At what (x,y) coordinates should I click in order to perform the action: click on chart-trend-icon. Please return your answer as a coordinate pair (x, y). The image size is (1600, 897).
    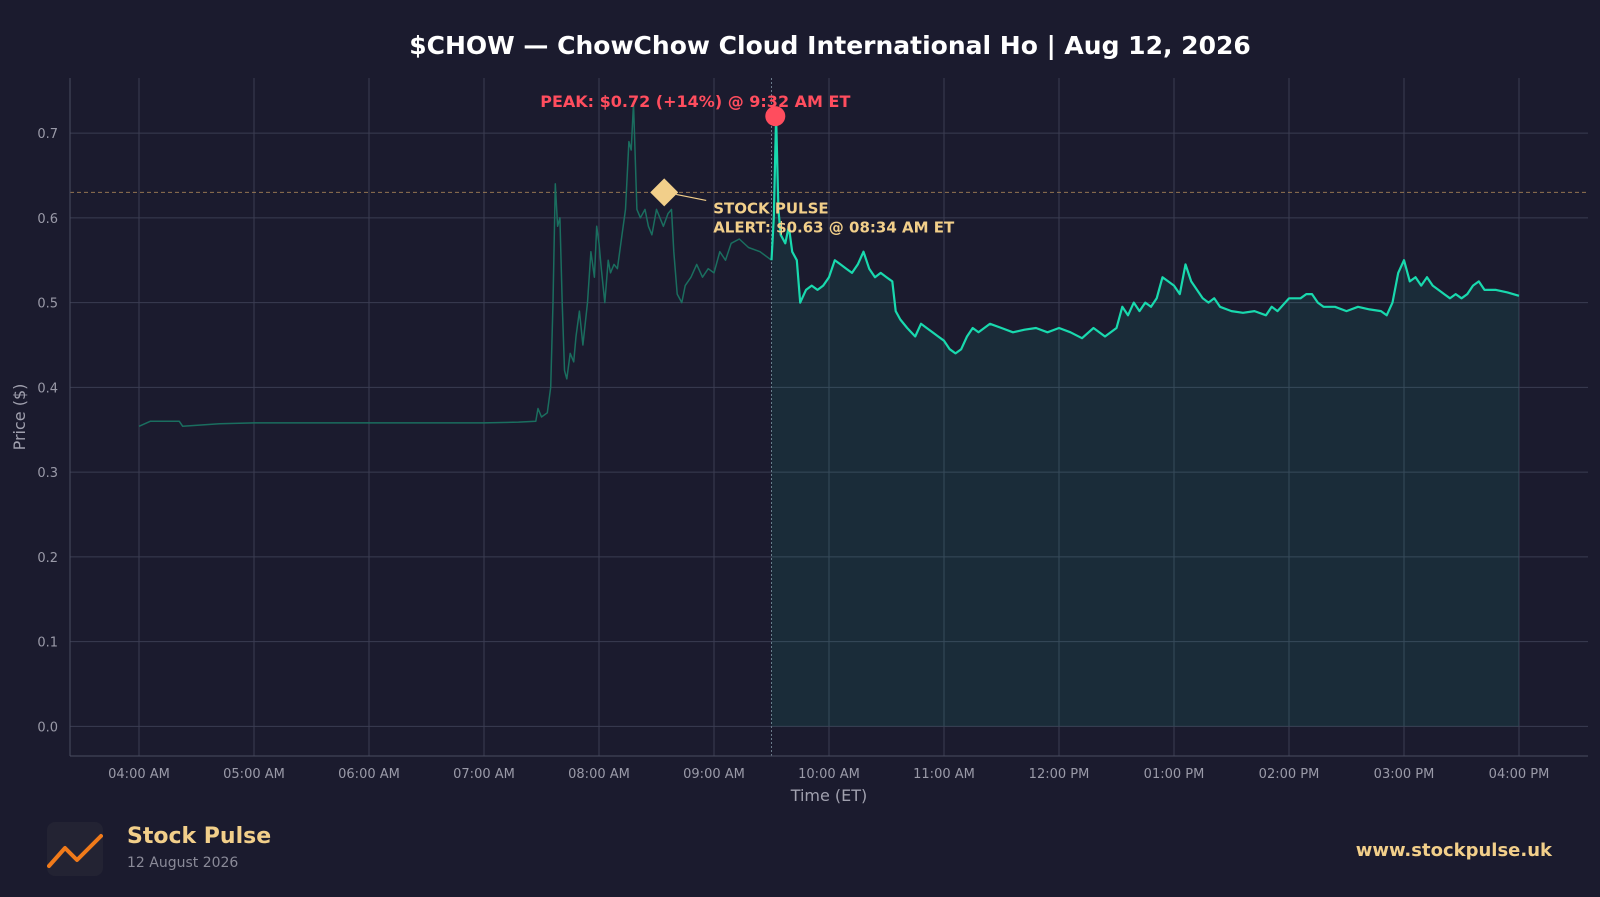
    Looking at the image, I should click on (75, 851).